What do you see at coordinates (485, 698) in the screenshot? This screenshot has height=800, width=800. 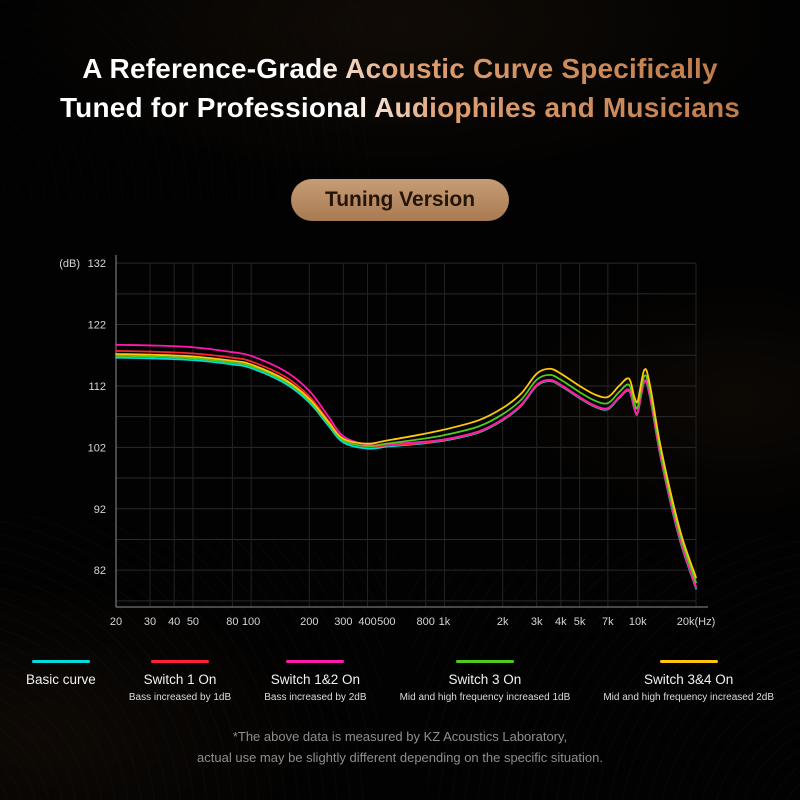 I see `legend-sublabel: Mid and high frequency increased 1dB` at bounding box center [485, 698].